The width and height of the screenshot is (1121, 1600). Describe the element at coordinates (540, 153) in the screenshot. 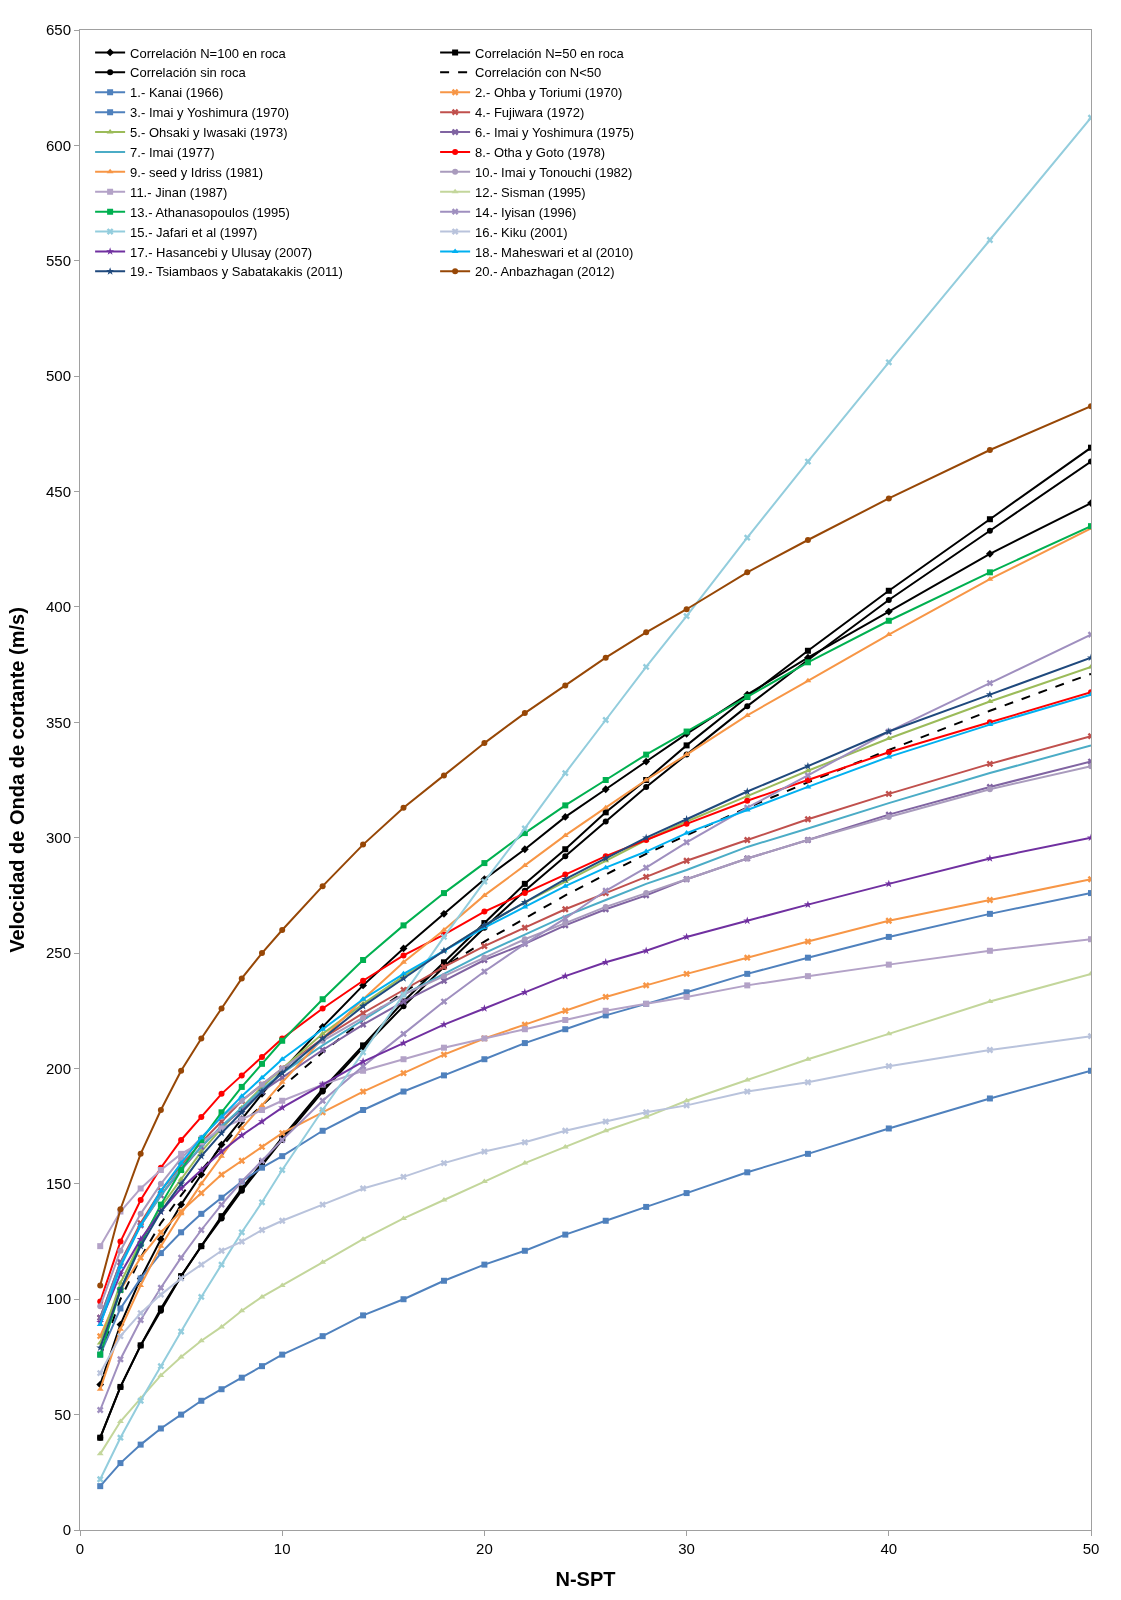

I see `legend-label: 8.- Otha y Goto (1978)` at that location.